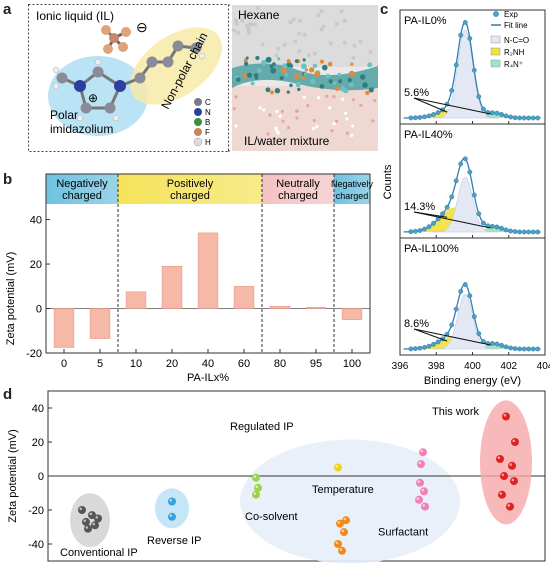  What do you see at coordinates (472, 181) in the screenshot?
I see `xps-frame` at bounding box center [472, 181].